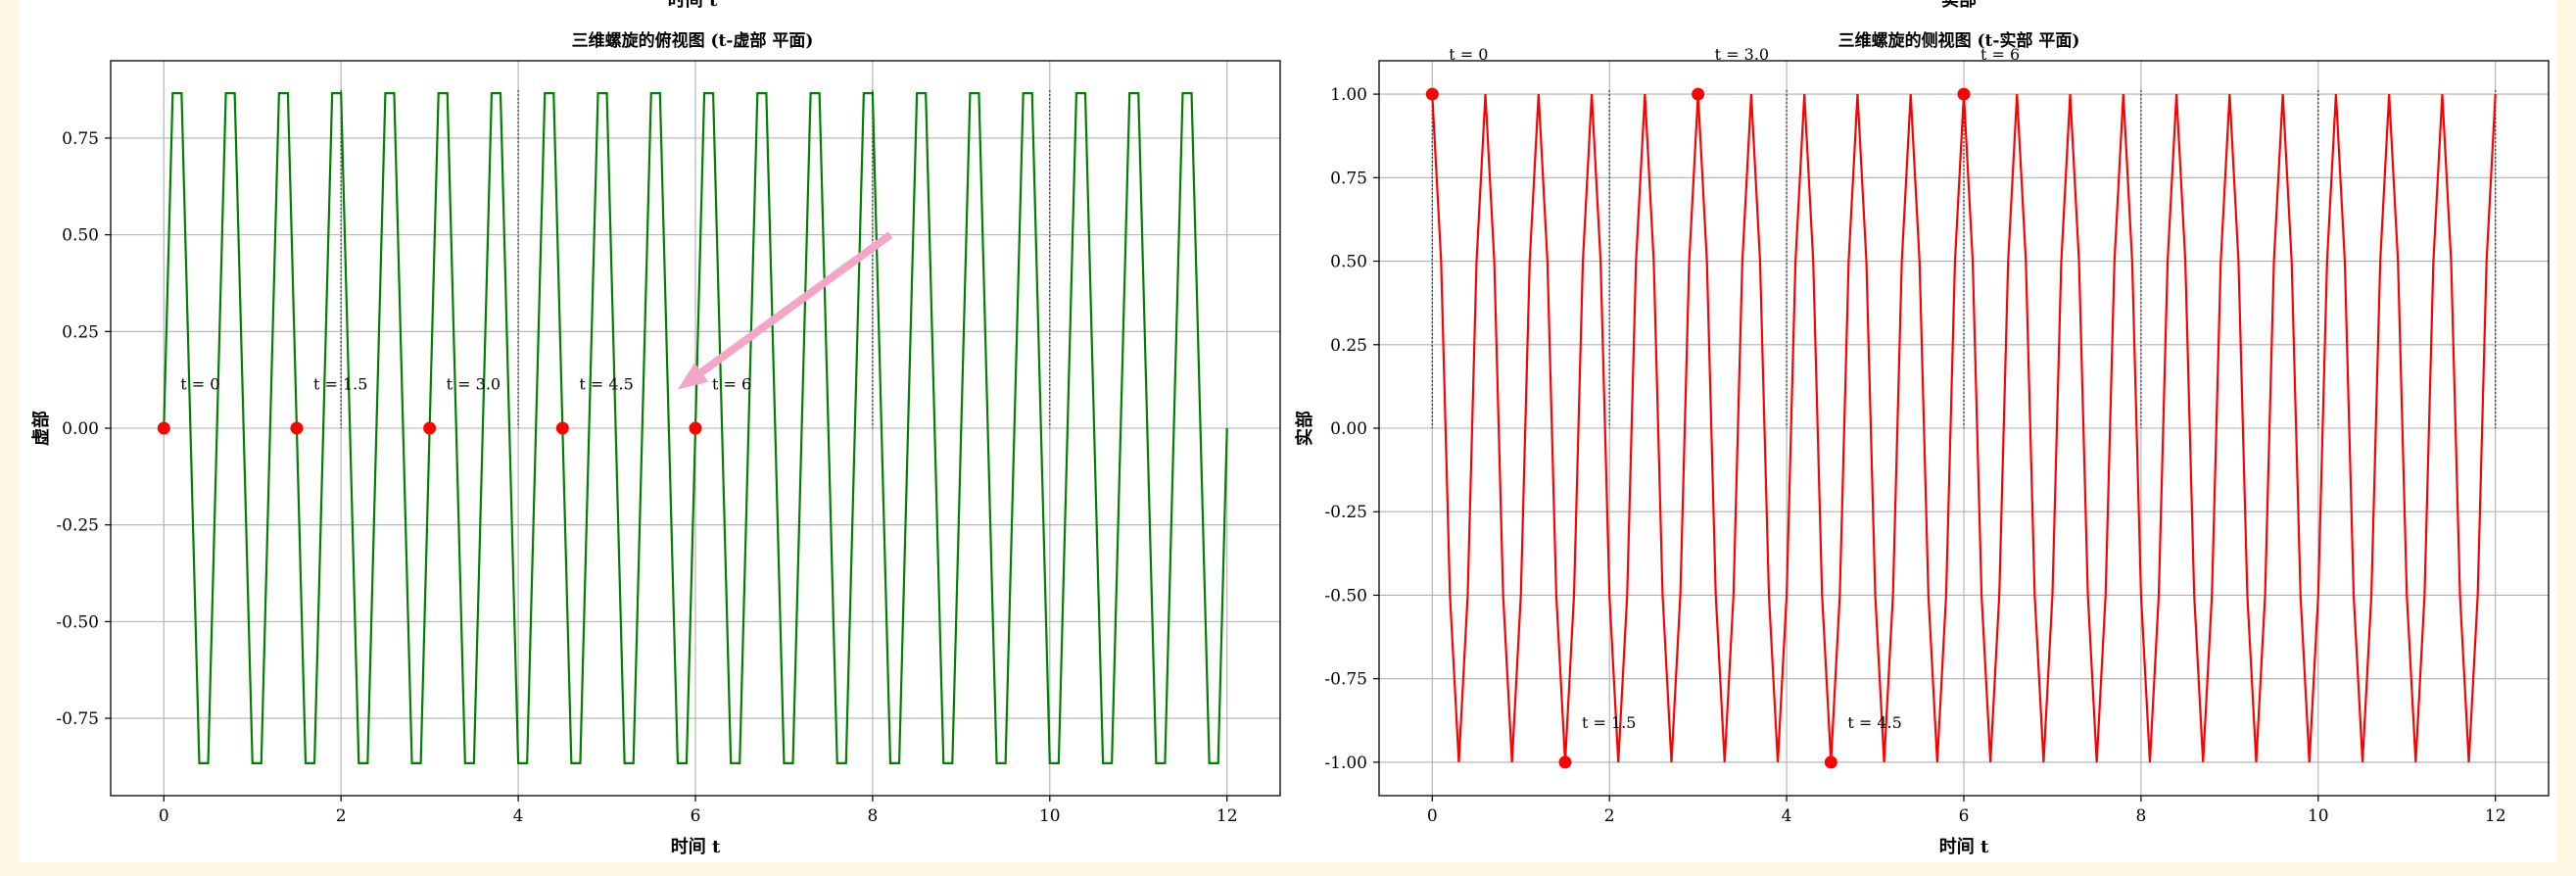  I want to click on y-ticks: -1.00 -0.75 -0.50 -0.25 0.00 0.25 0.50 0.75 1.00, so click(1351, 429).